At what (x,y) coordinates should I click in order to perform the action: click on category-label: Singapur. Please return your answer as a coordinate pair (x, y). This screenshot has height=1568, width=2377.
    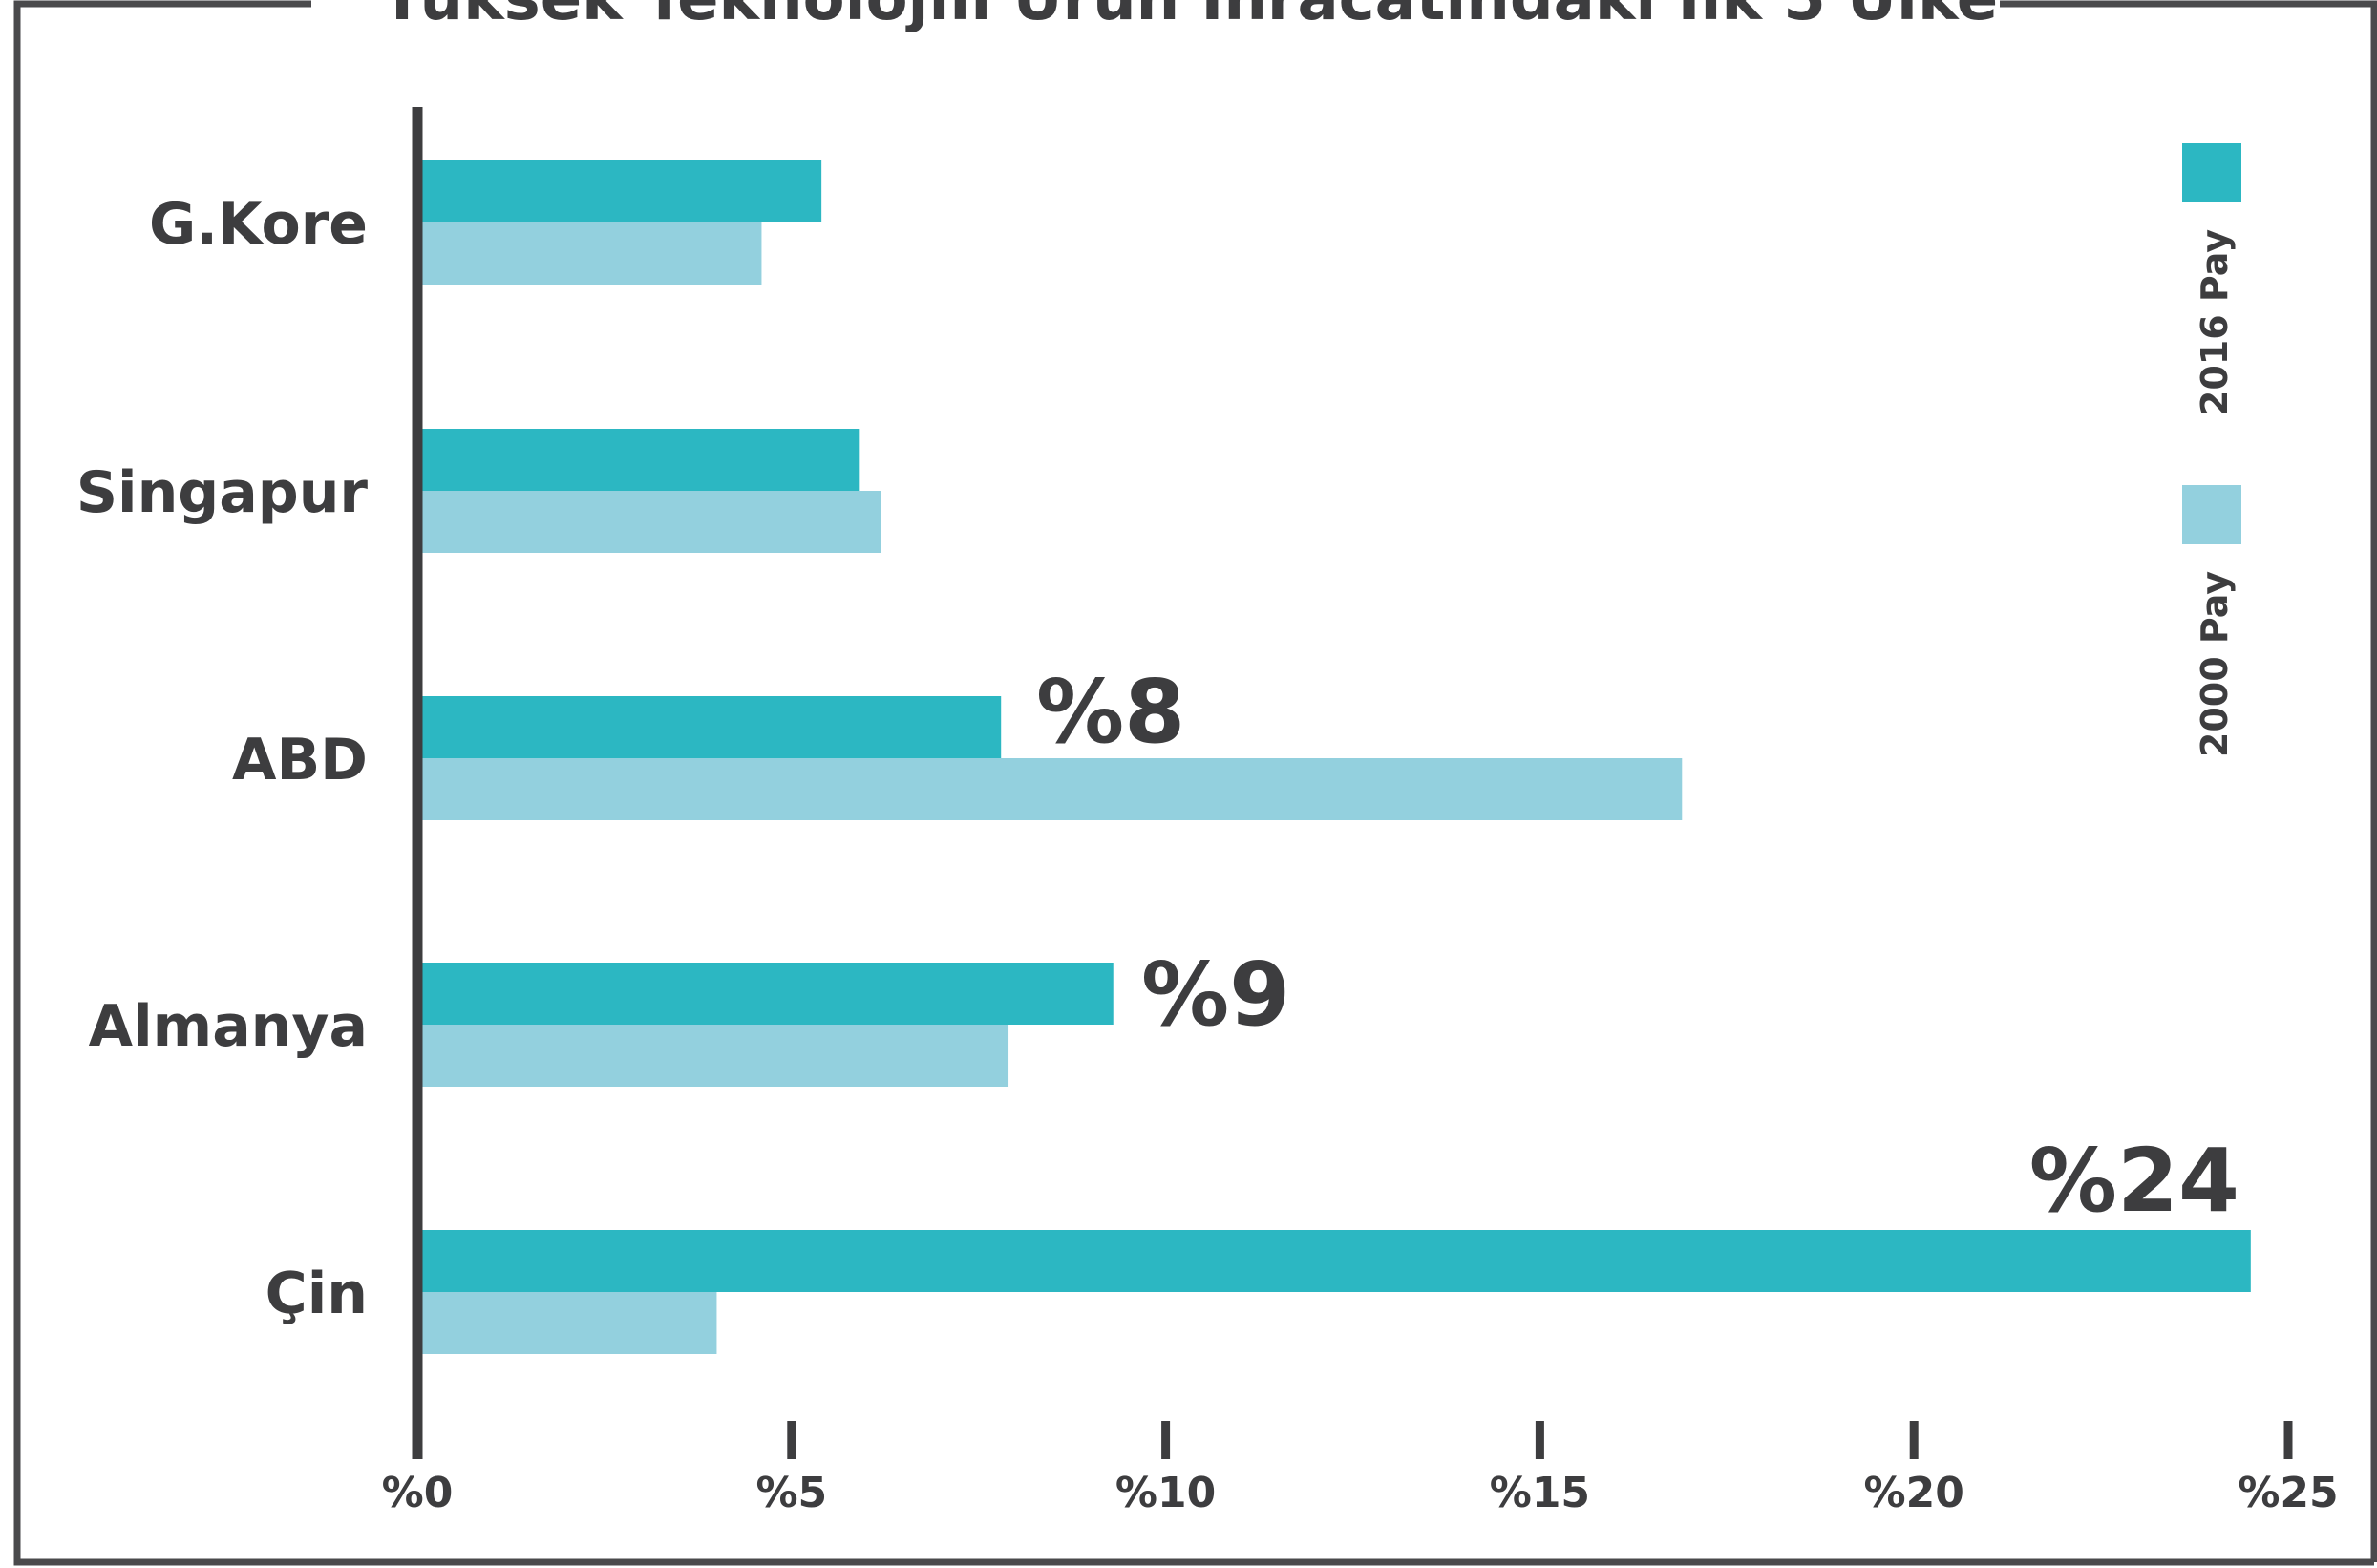
    Looking at the image, I should click on (222, 492).